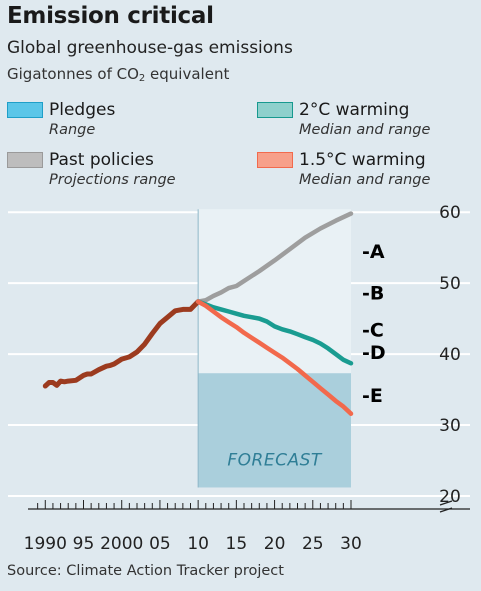 This screenshot has width=481, height=591. I want to click on legend-desc-pledges: Range, so click(72, 130).